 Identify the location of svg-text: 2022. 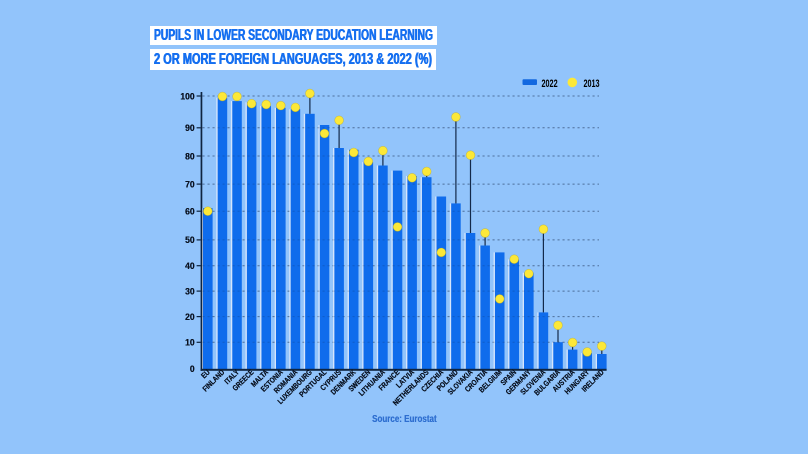
(550, 83).